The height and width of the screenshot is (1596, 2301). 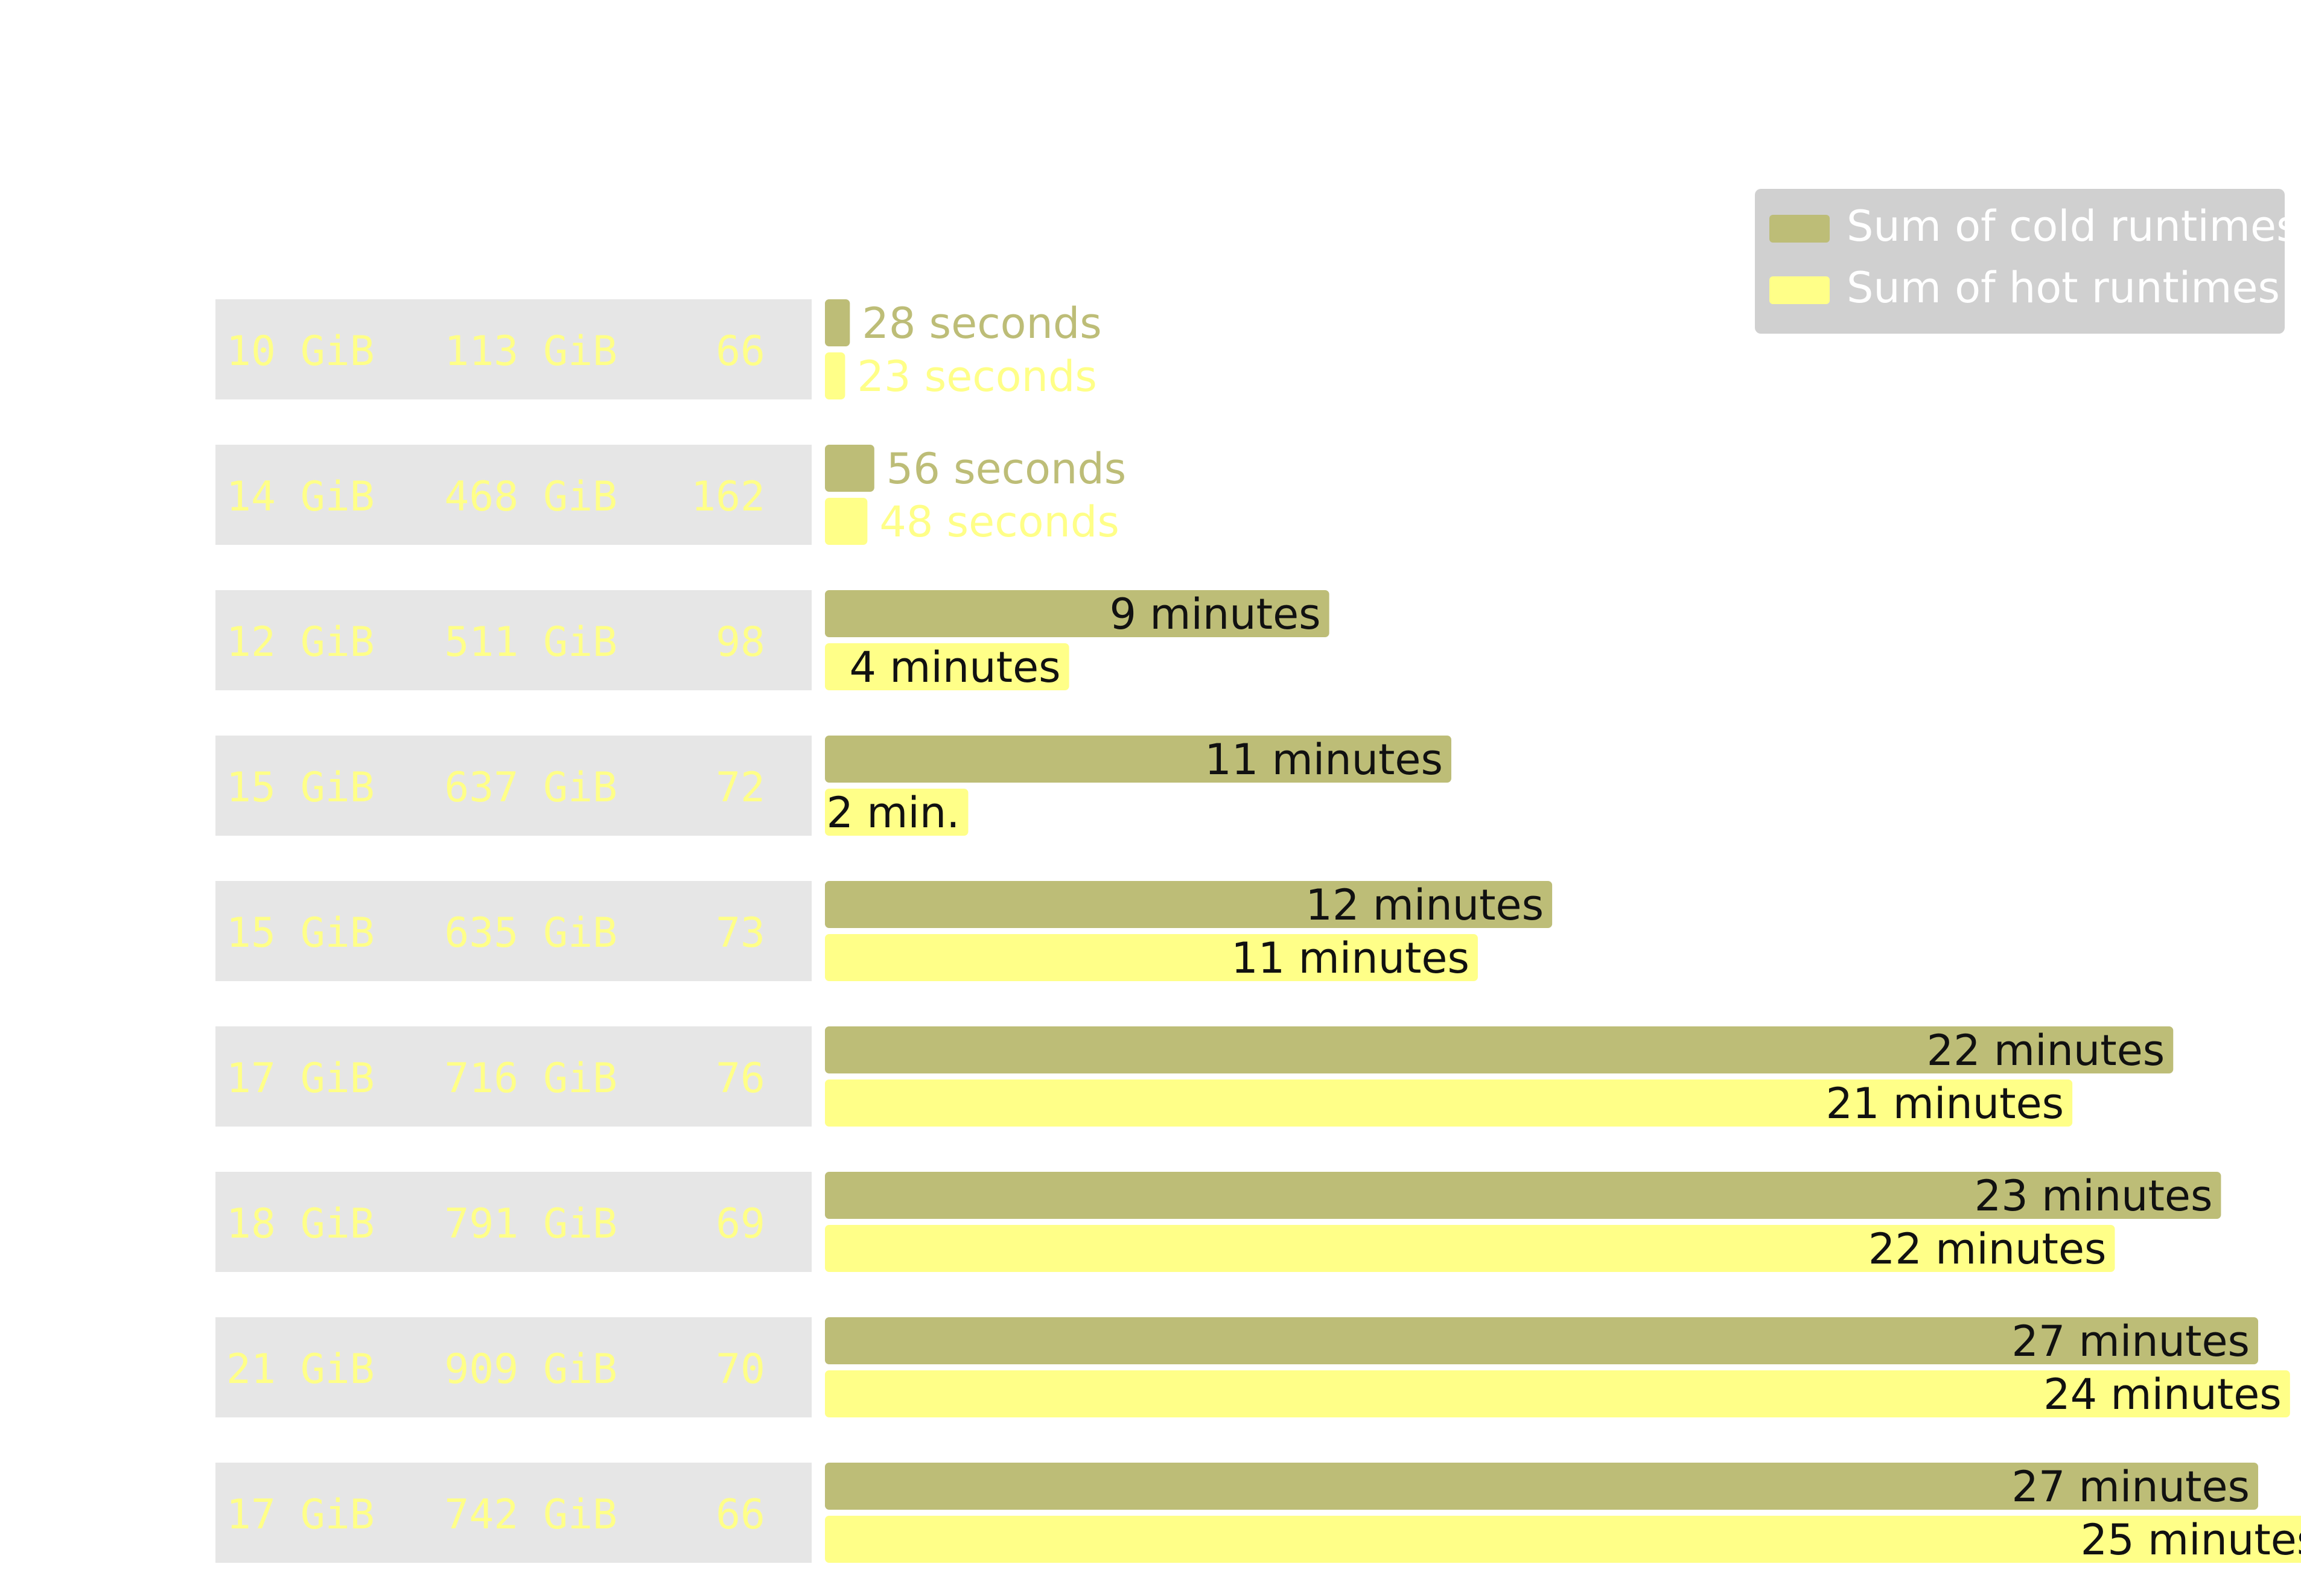 What do you see at coordinates (728, 497) in the screenshot?
I see `table-cell: 162` at bounding box center [728, 497].